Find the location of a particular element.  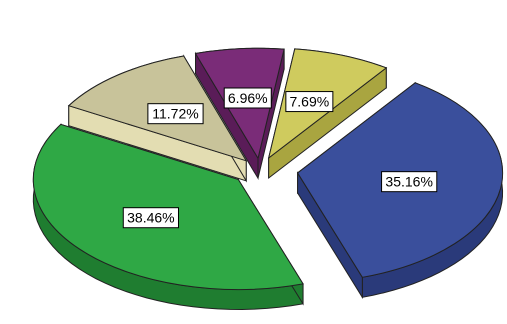

svg-text: 35.16% is located at coordinates (408, 182).